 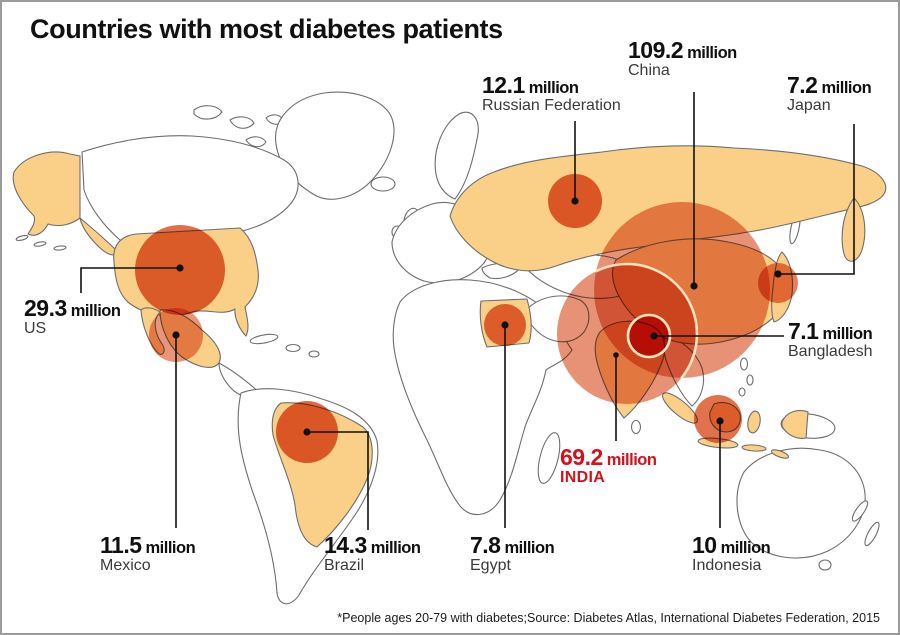 I want to click on dot-india, so click(x=616, y=355).